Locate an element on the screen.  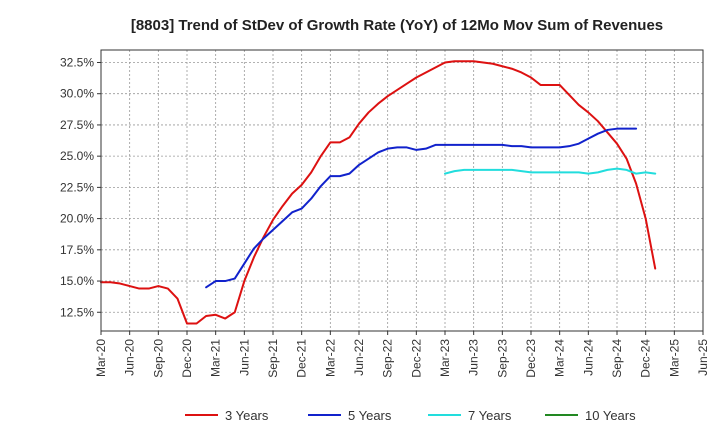
x-tick-label: Sep-21 is located at coordinates (273, 358).